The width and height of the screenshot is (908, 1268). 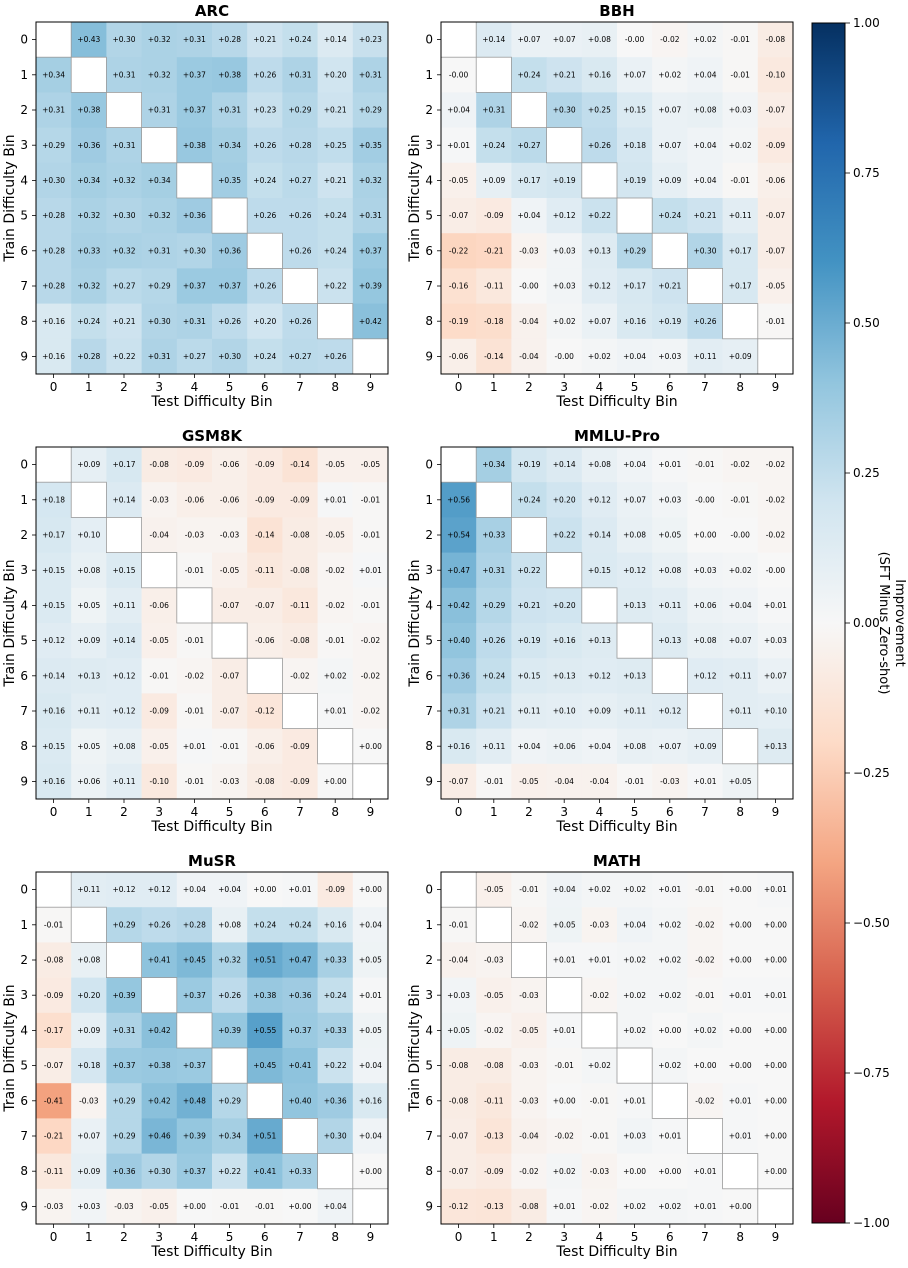 I want to click on y-tick-label: 2, so click(x=24, y=960).